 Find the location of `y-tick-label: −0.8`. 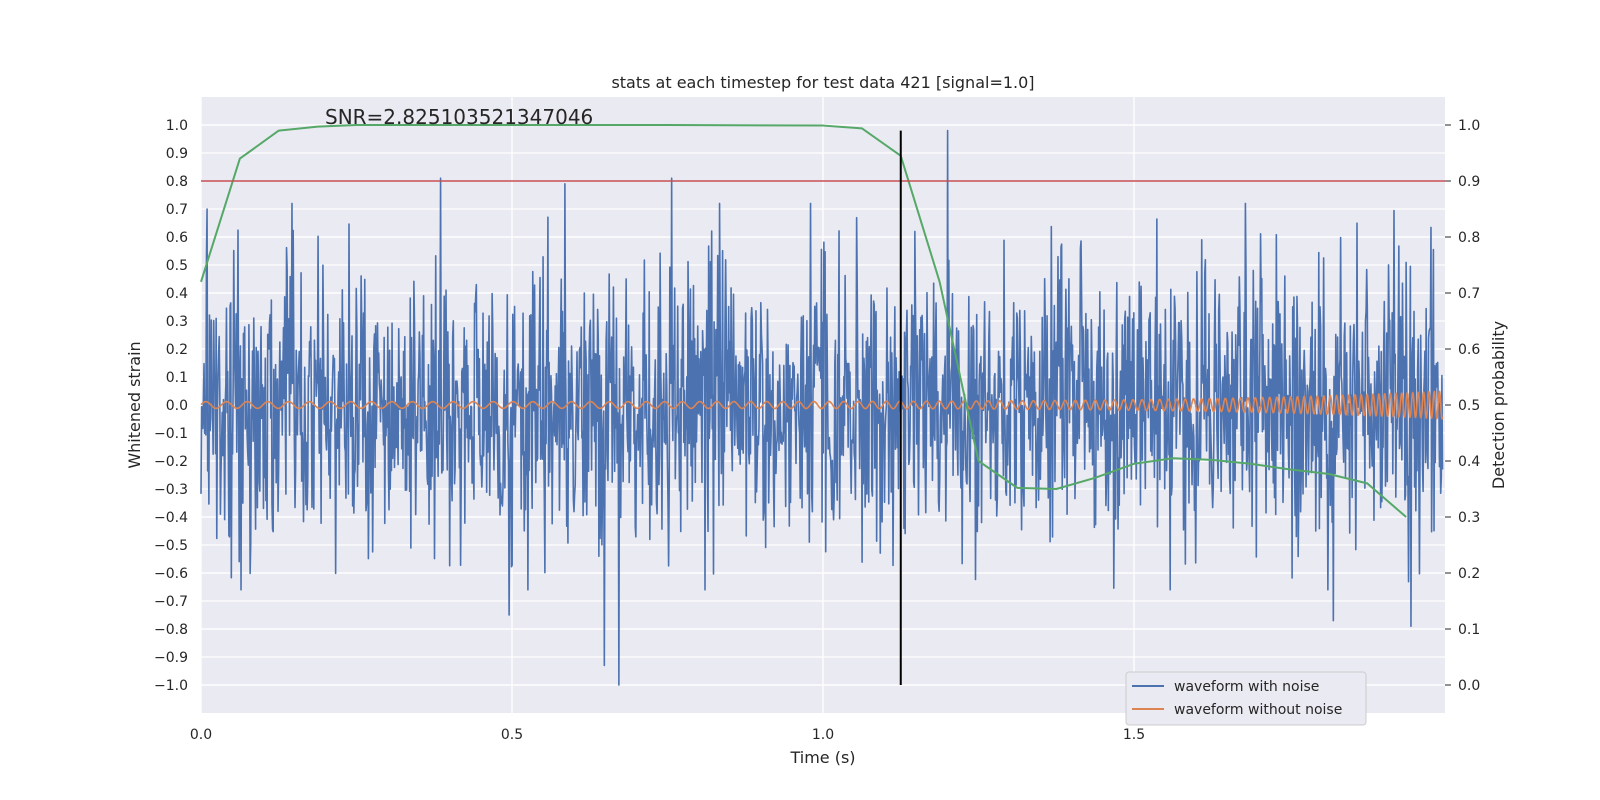

y-tick-label: −0.8 is located at coordinates (171, 630).